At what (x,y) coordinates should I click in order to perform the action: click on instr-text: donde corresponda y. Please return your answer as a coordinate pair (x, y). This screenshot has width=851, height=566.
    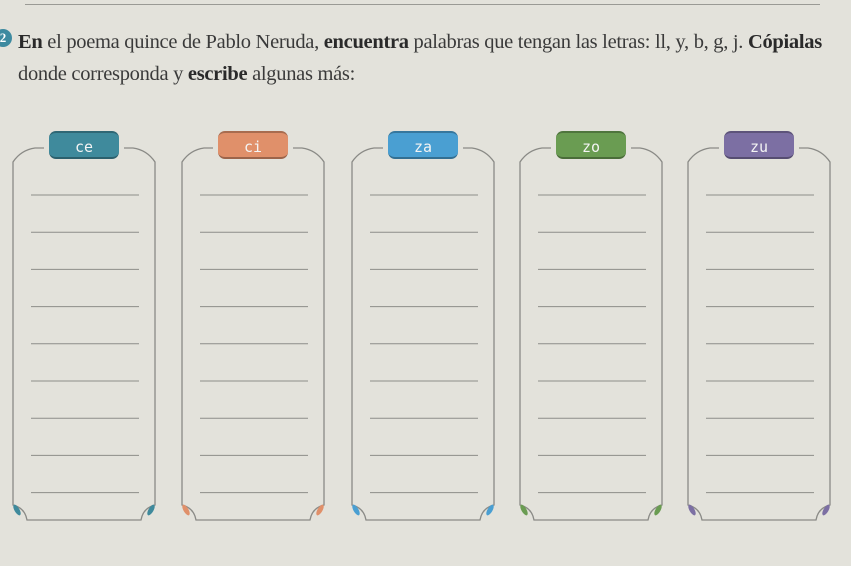
    Looking at the image, I should click on (103, 74).